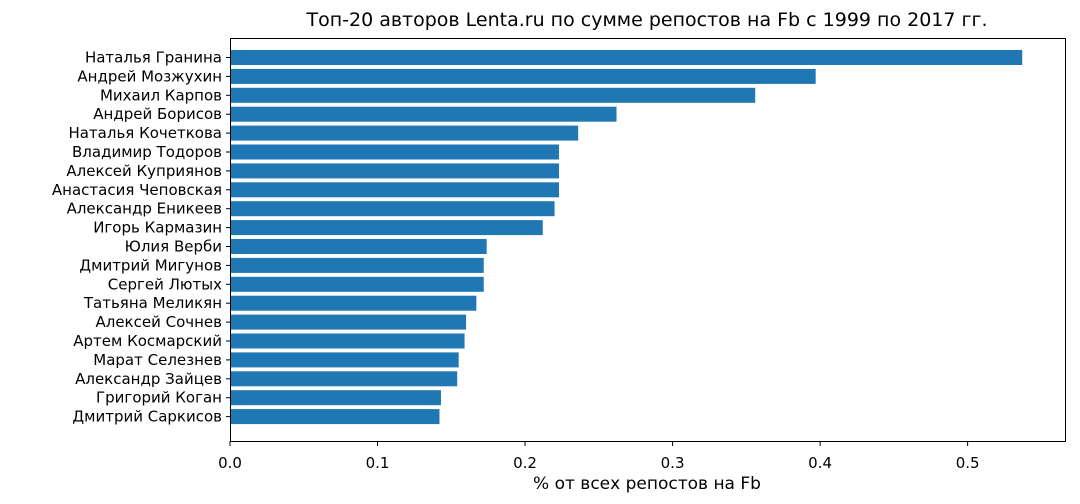 Image resolution: width=1080 pixels, height=504 pixels. Describe the element at coordinates (137, 190) in the screenshot. I see `category-label: Анастасия Чеповская` at that location.